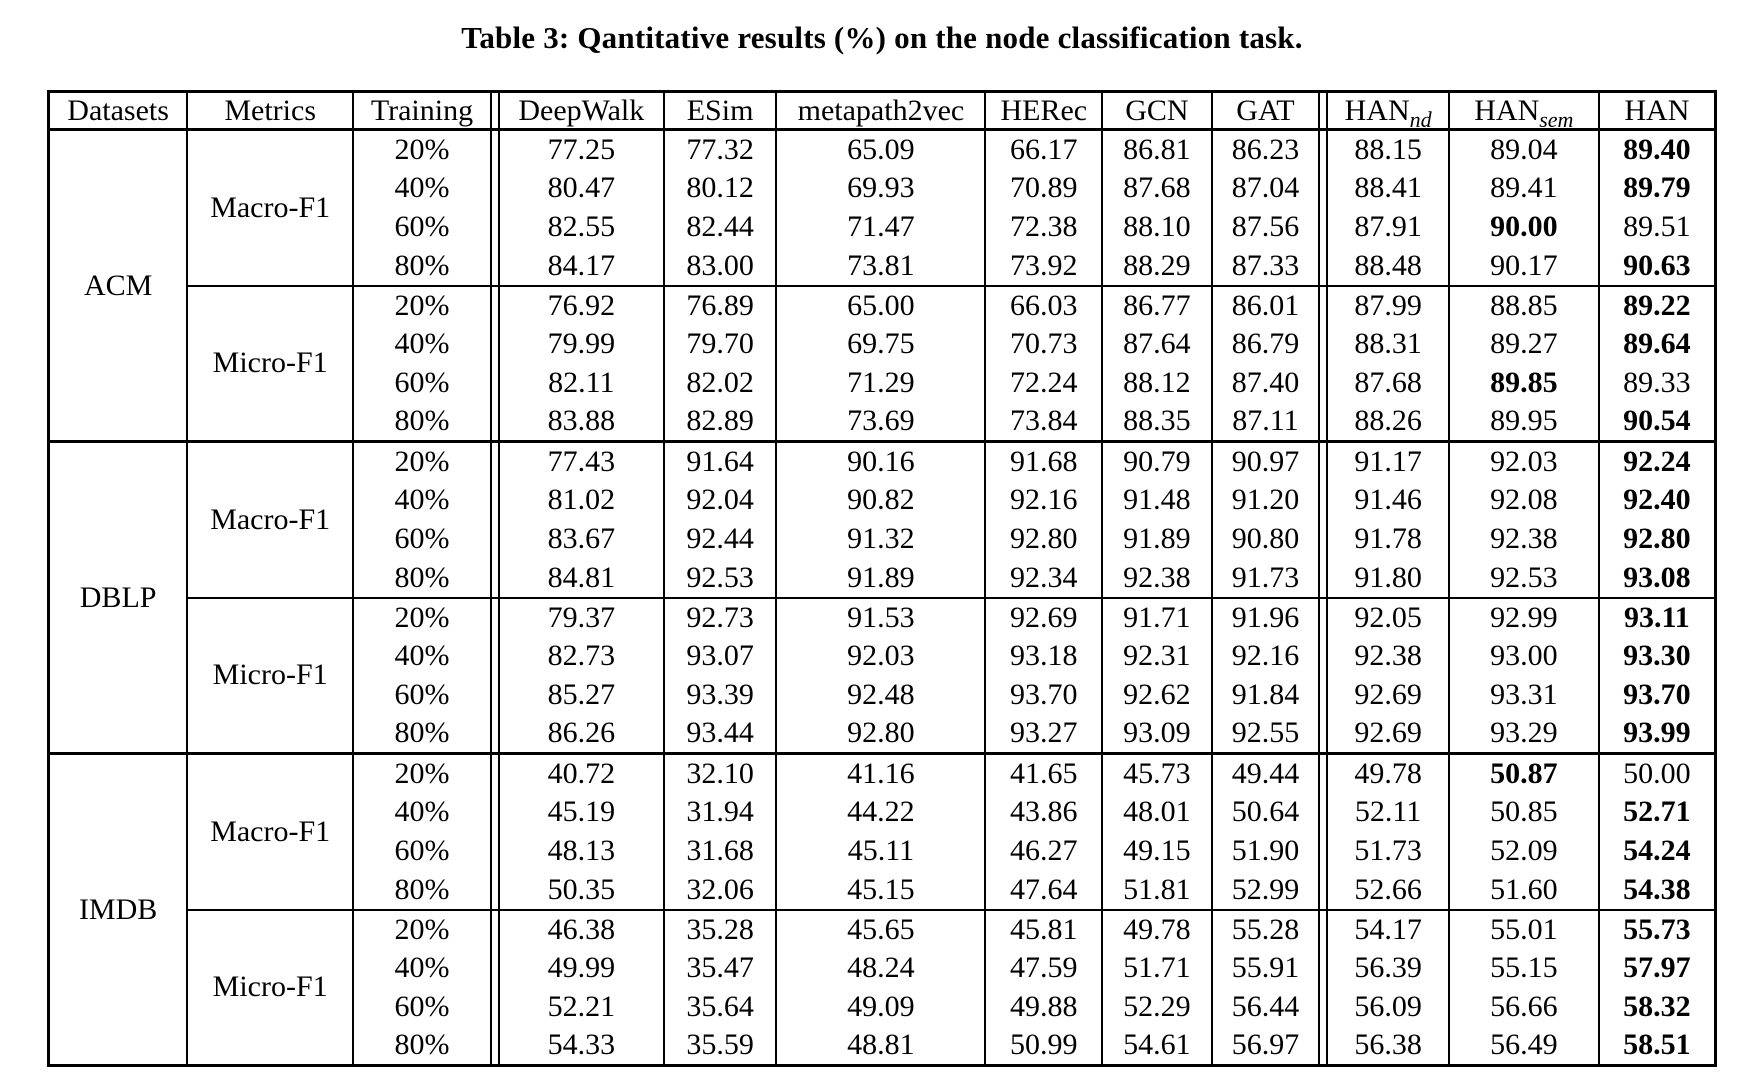  Describe the element at coordinates (1265, 149) in the screenshot. I see `value-cell: 86.23` at that location.